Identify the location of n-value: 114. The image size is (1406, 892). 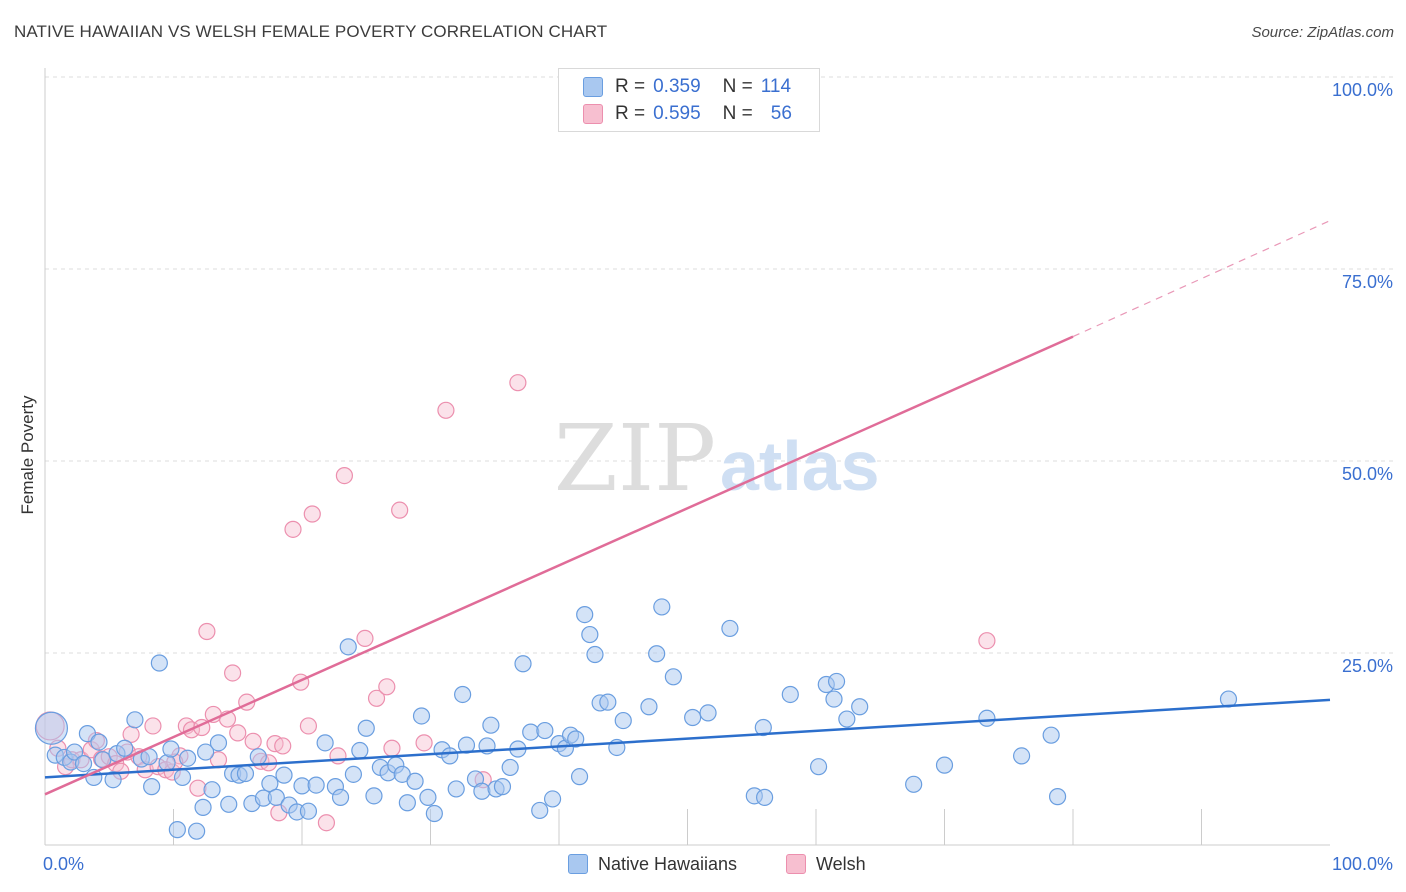
(776, 86).